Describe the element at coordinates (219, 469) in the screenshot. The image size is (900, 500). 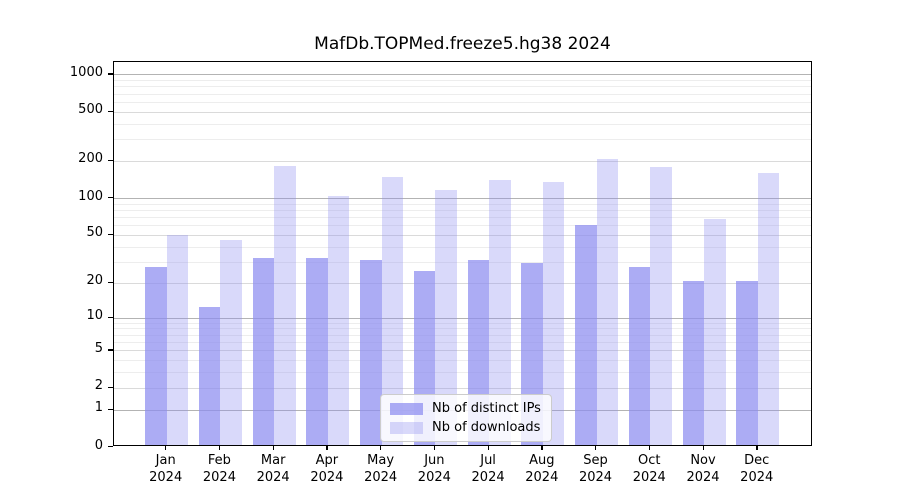
I see `x-tick-label-feb: Feb 2024` at that location.